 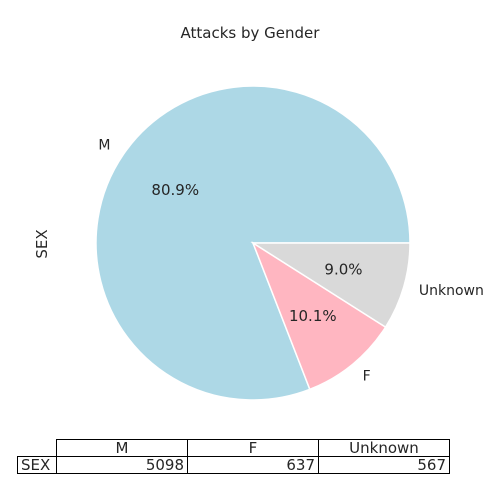 I want to click on table-col-header-m: M, so click(x=122, y=448).